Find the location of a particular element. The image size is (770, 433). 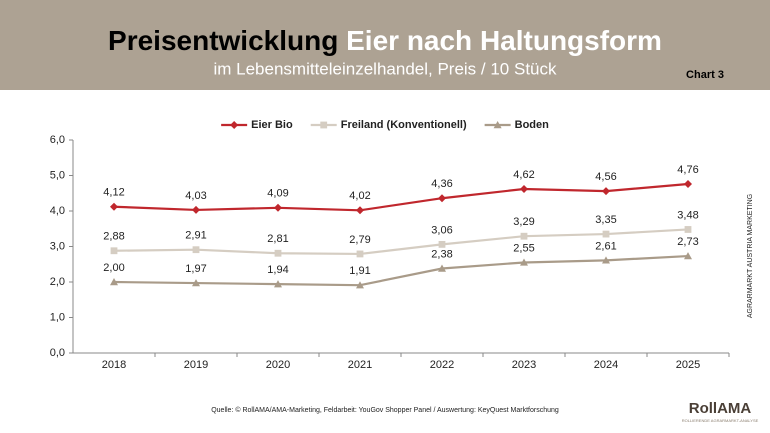

value-label: 4,09 is located at coordinates (277, 194).